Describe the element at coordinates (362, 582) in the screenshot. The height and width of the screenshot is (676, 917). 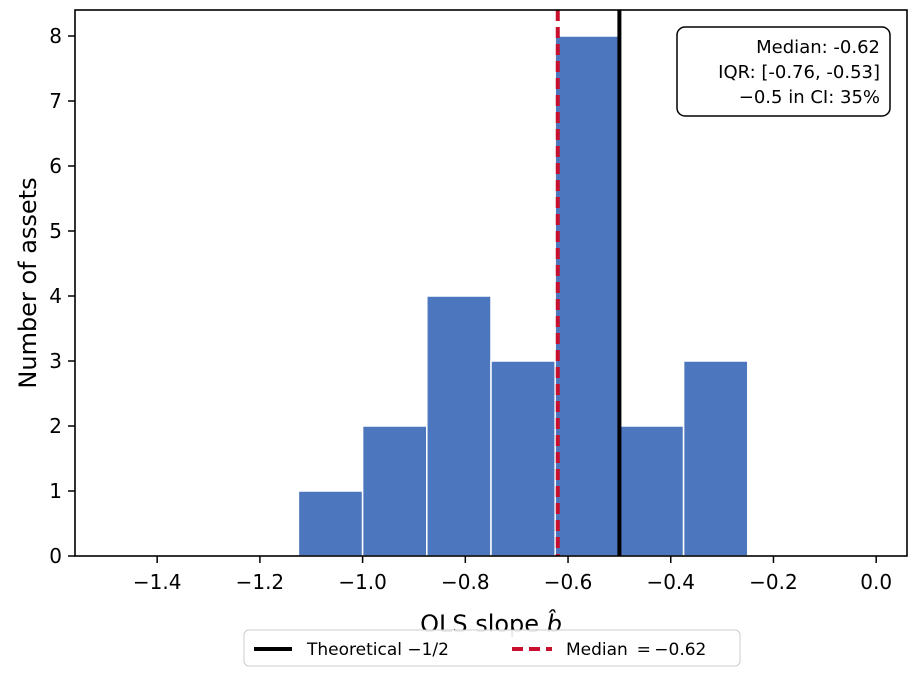
I see `x-tick-label: −1.0` at that location.